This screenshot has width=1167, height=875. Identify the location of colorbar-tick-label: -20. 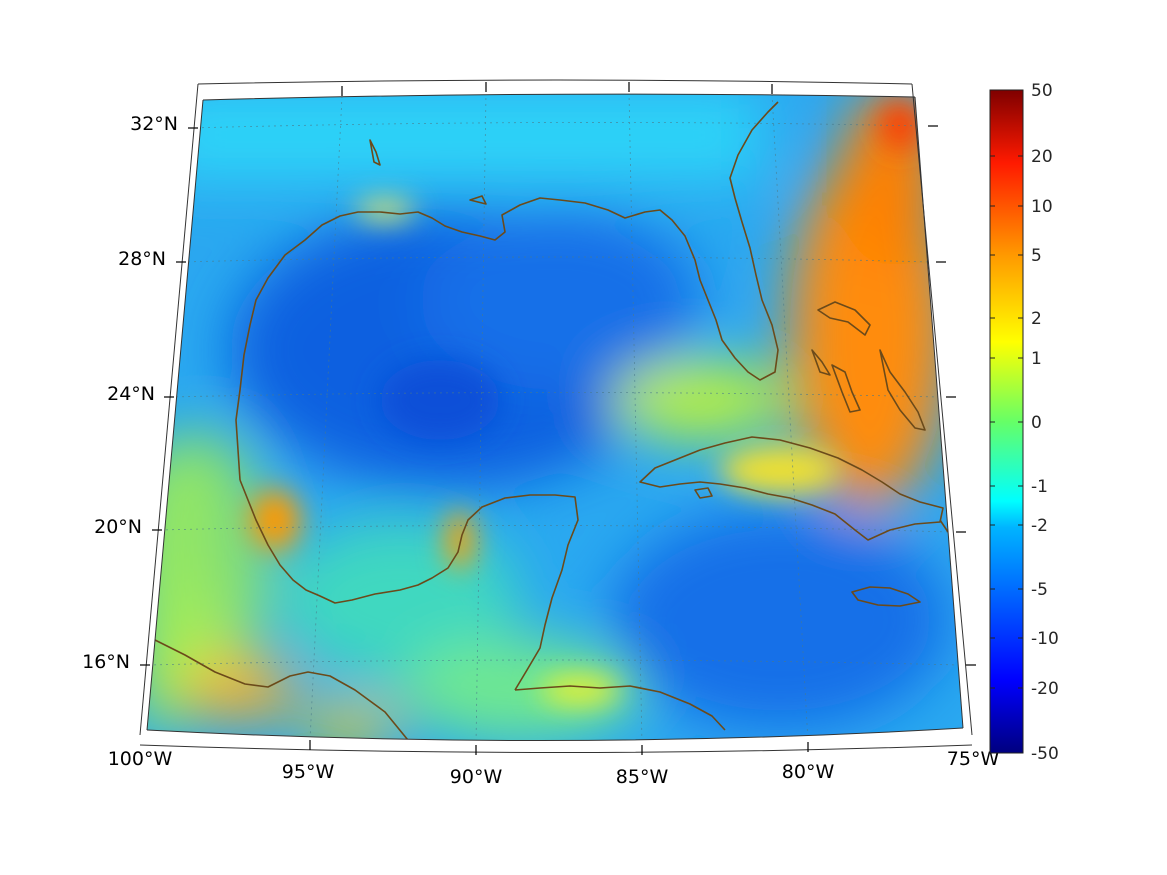
(1045, 689).